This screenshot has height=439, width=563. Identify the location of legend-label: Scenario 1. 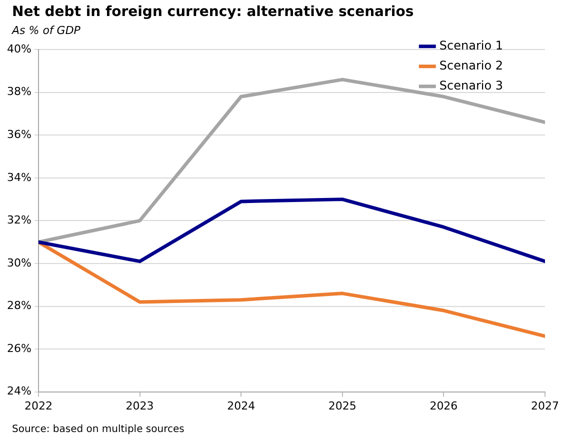
(471, 45).